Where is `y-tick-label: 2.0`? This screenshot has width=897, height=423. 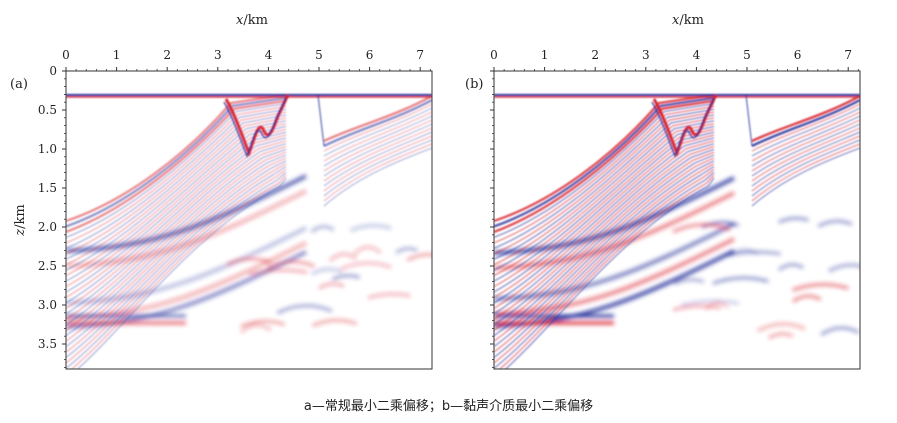 y-tick-label: 2.0 is located at coordinates (47, 227).